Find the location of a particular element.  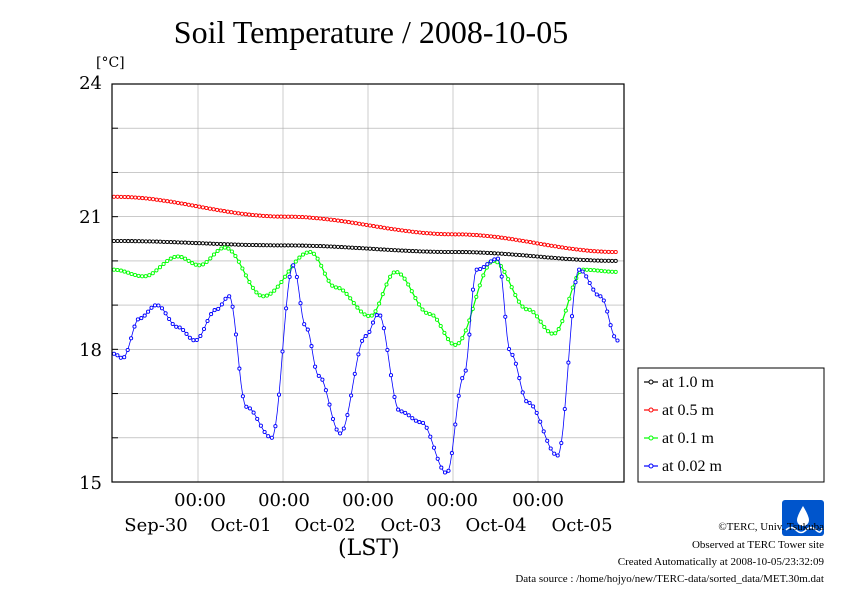

legend-label: at 0.1 m is located at coordinates (688, 438).